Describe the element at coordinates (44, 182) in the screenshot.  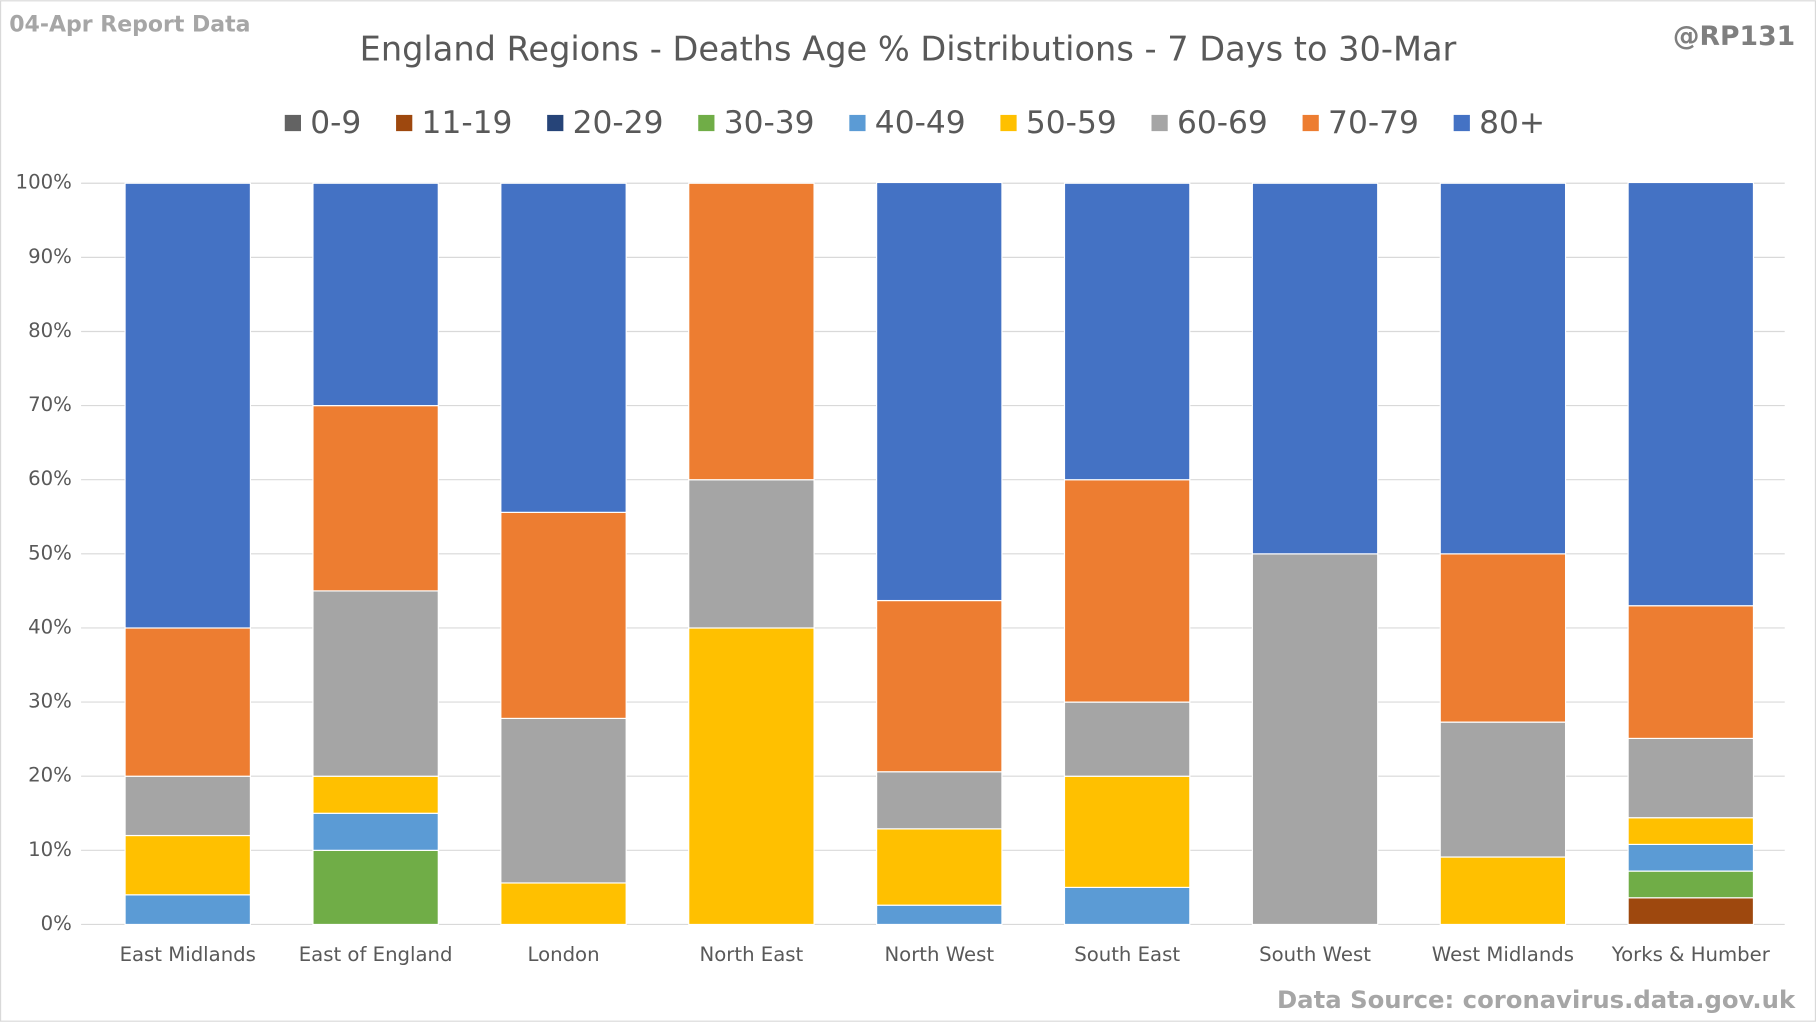
I see `y-tick-label: 100%` at that location.